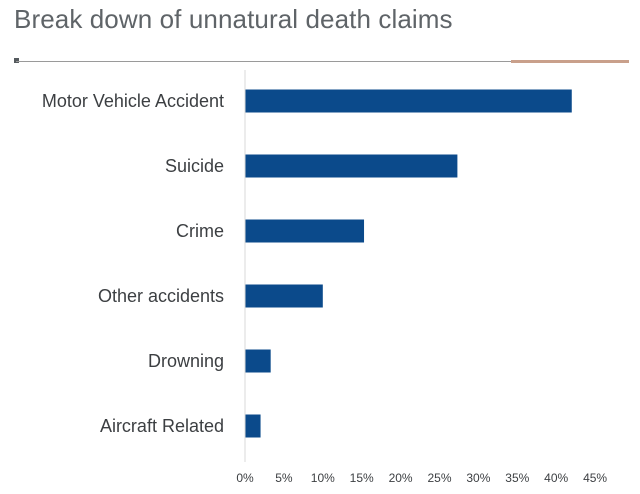  What do you see at coordinates (570, 61) in the screenshot?
I see `title-accent-line` at bounding box center [570, 61].